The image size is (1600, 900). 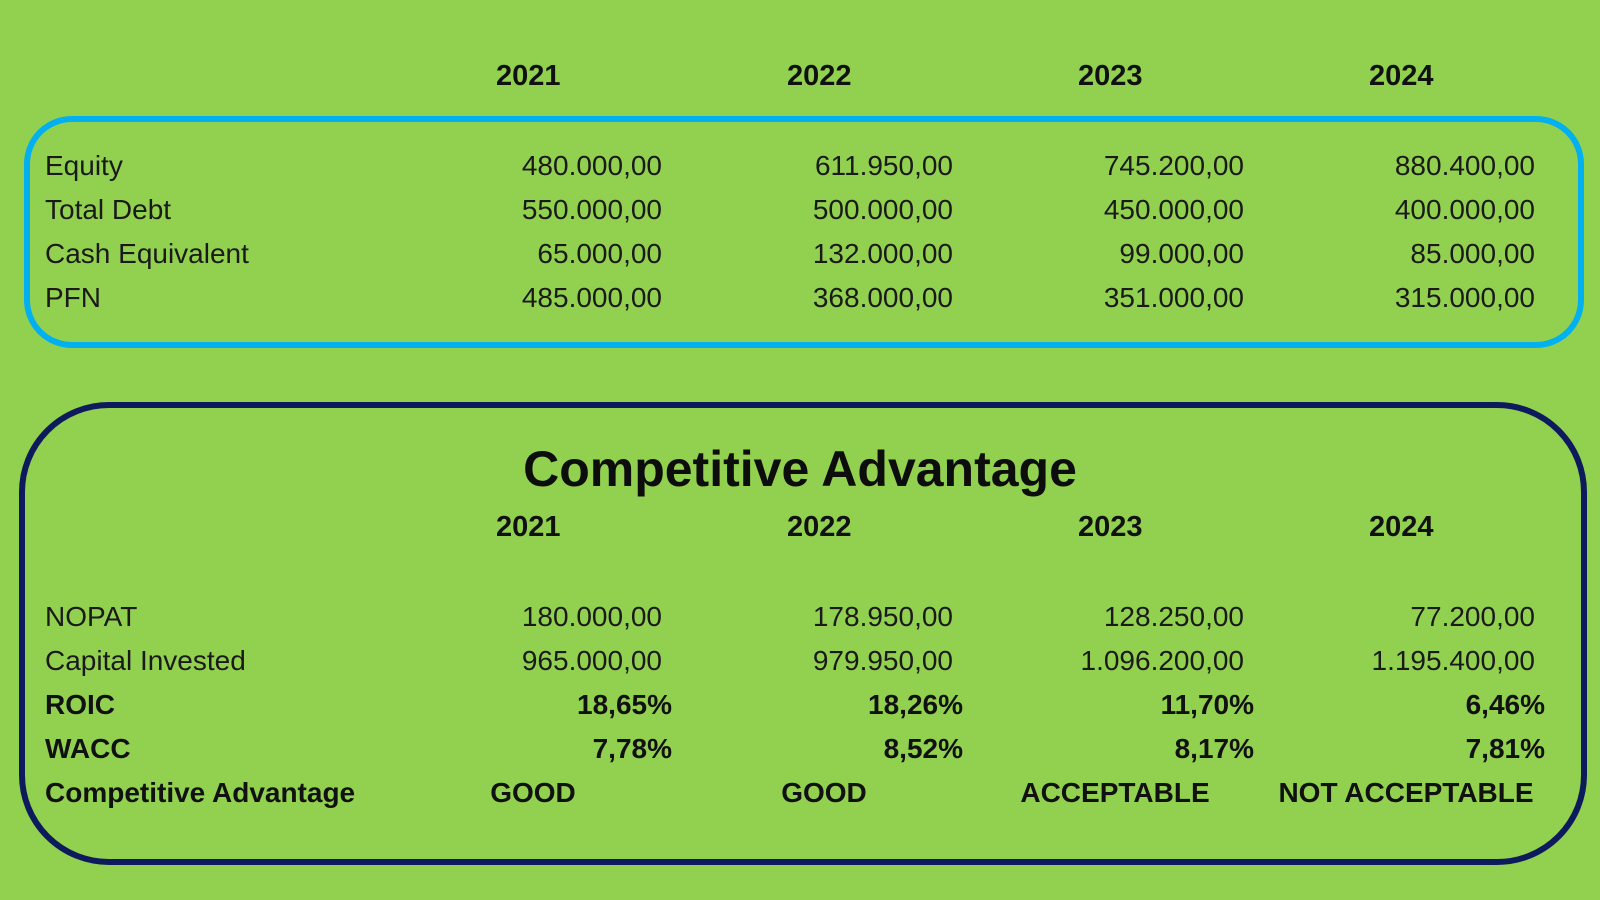 I want to click on row-label-equity: Equity, so click(x=84, y=165).